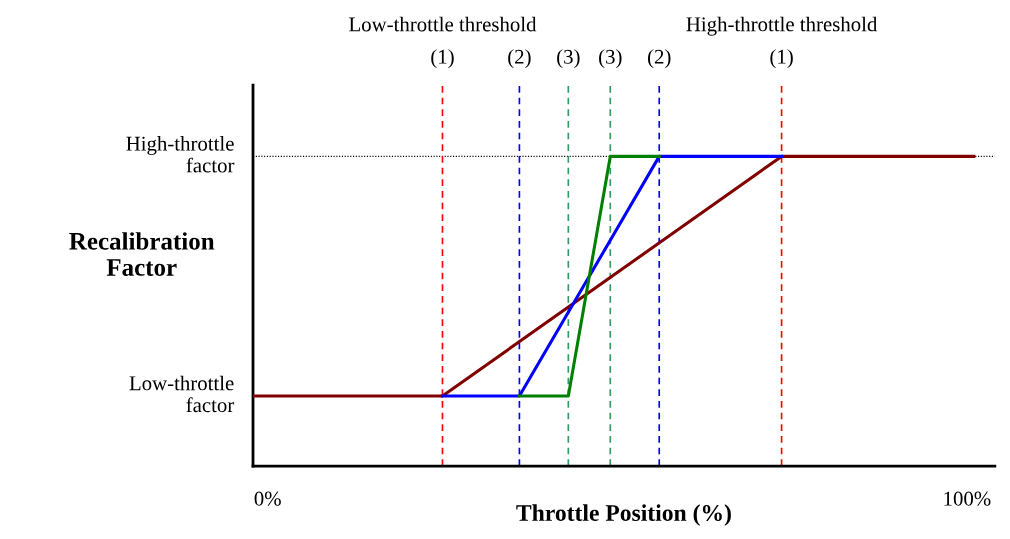  Describe the element at coordinates (182, 394) in the screenshot. I see `annotation: Low-throttle factor` at that location.